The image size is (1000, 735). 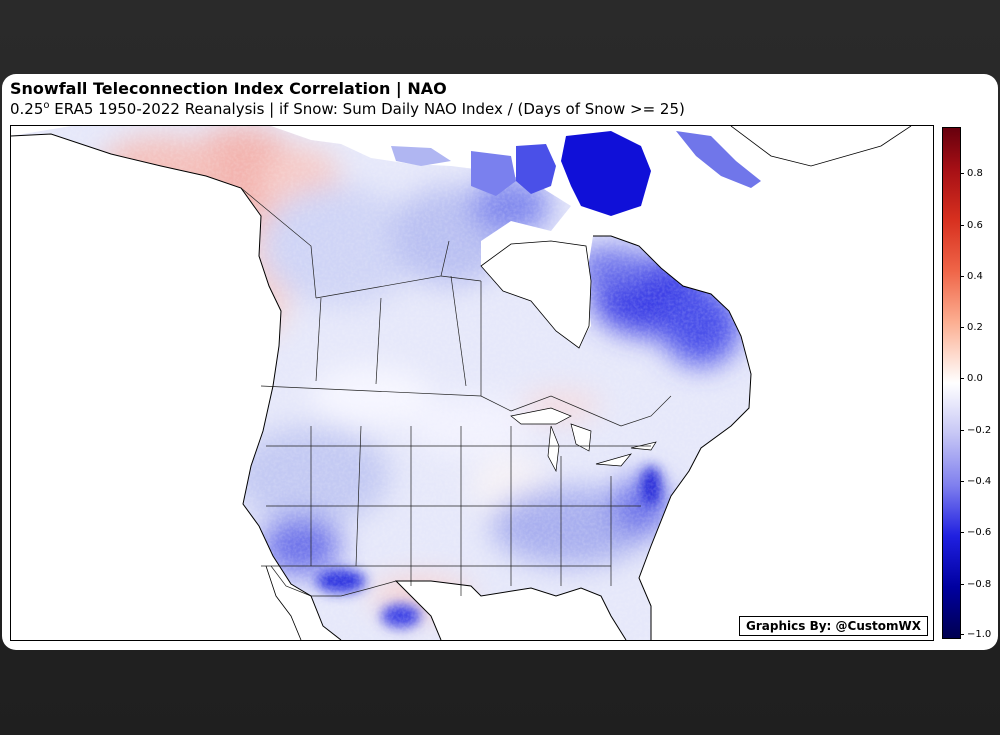 What do you see at coordinates (975, 584) in the screenshot?
I see `colorbar-tick: −0.8` at bounding box center [975, 584].